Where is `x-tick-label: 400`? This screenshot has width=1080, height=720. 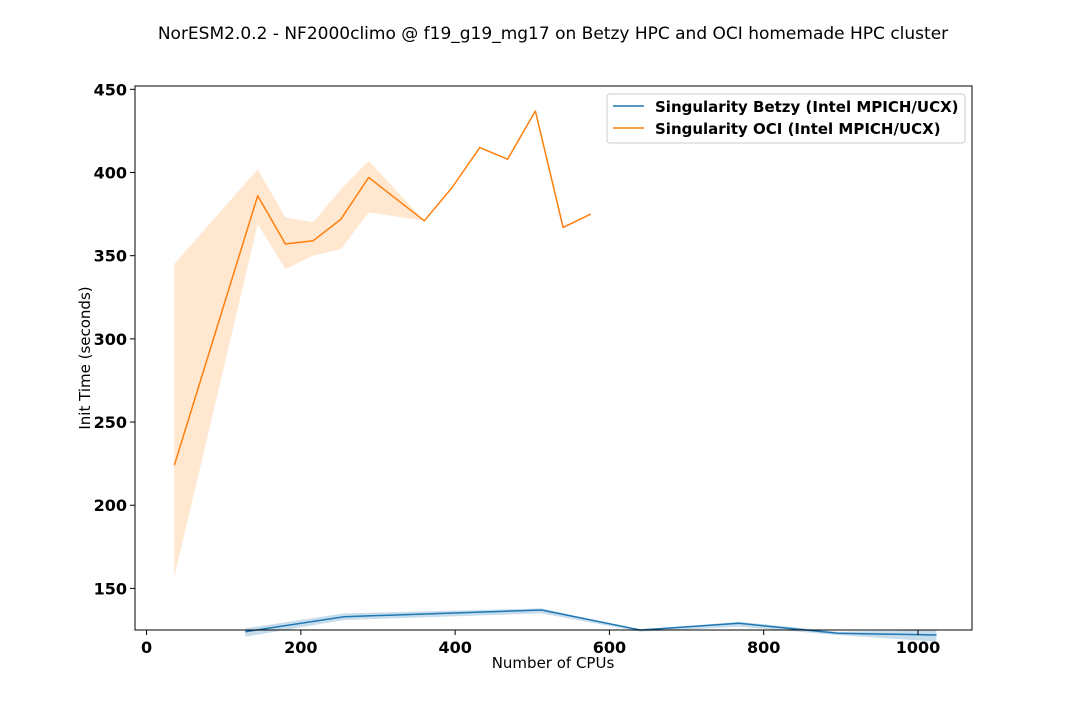
x-tick-label: 400 is located at coordinates (454, 647).